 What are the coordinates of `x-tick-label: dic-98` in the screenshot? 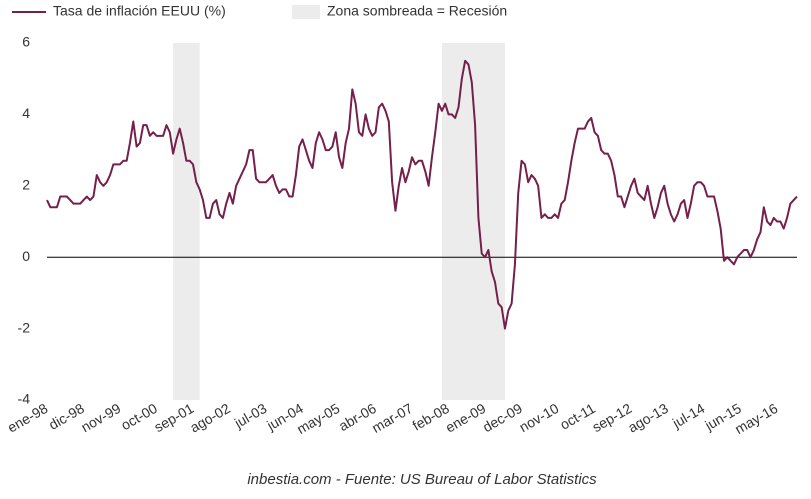 It's located at (66, 416).